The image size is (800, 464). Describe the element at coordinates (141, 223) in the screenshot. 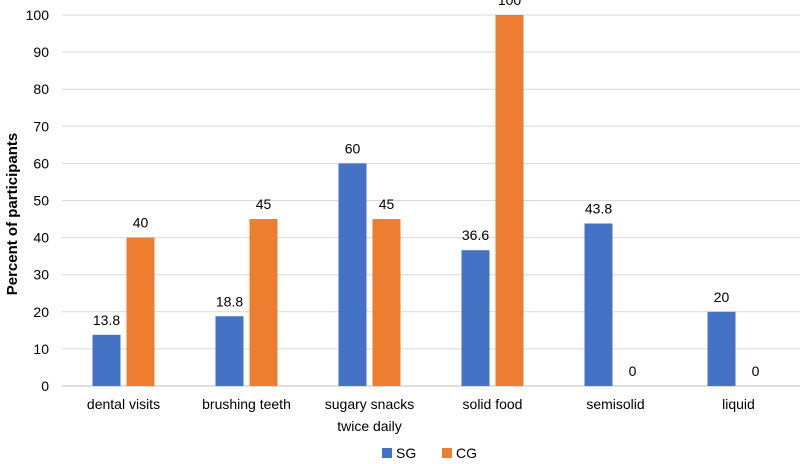

I see `data-label-cg-0: 40` at that location.